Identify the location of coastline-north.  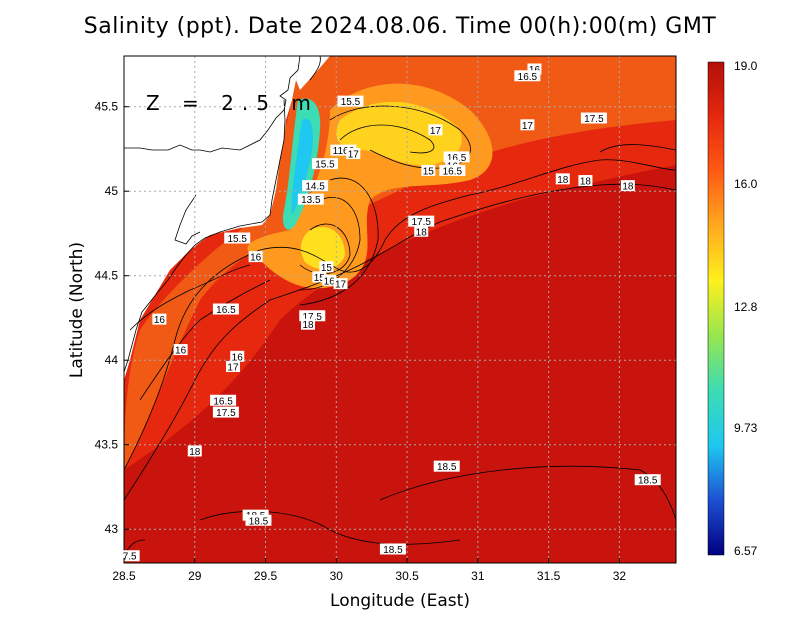
(212, 104).